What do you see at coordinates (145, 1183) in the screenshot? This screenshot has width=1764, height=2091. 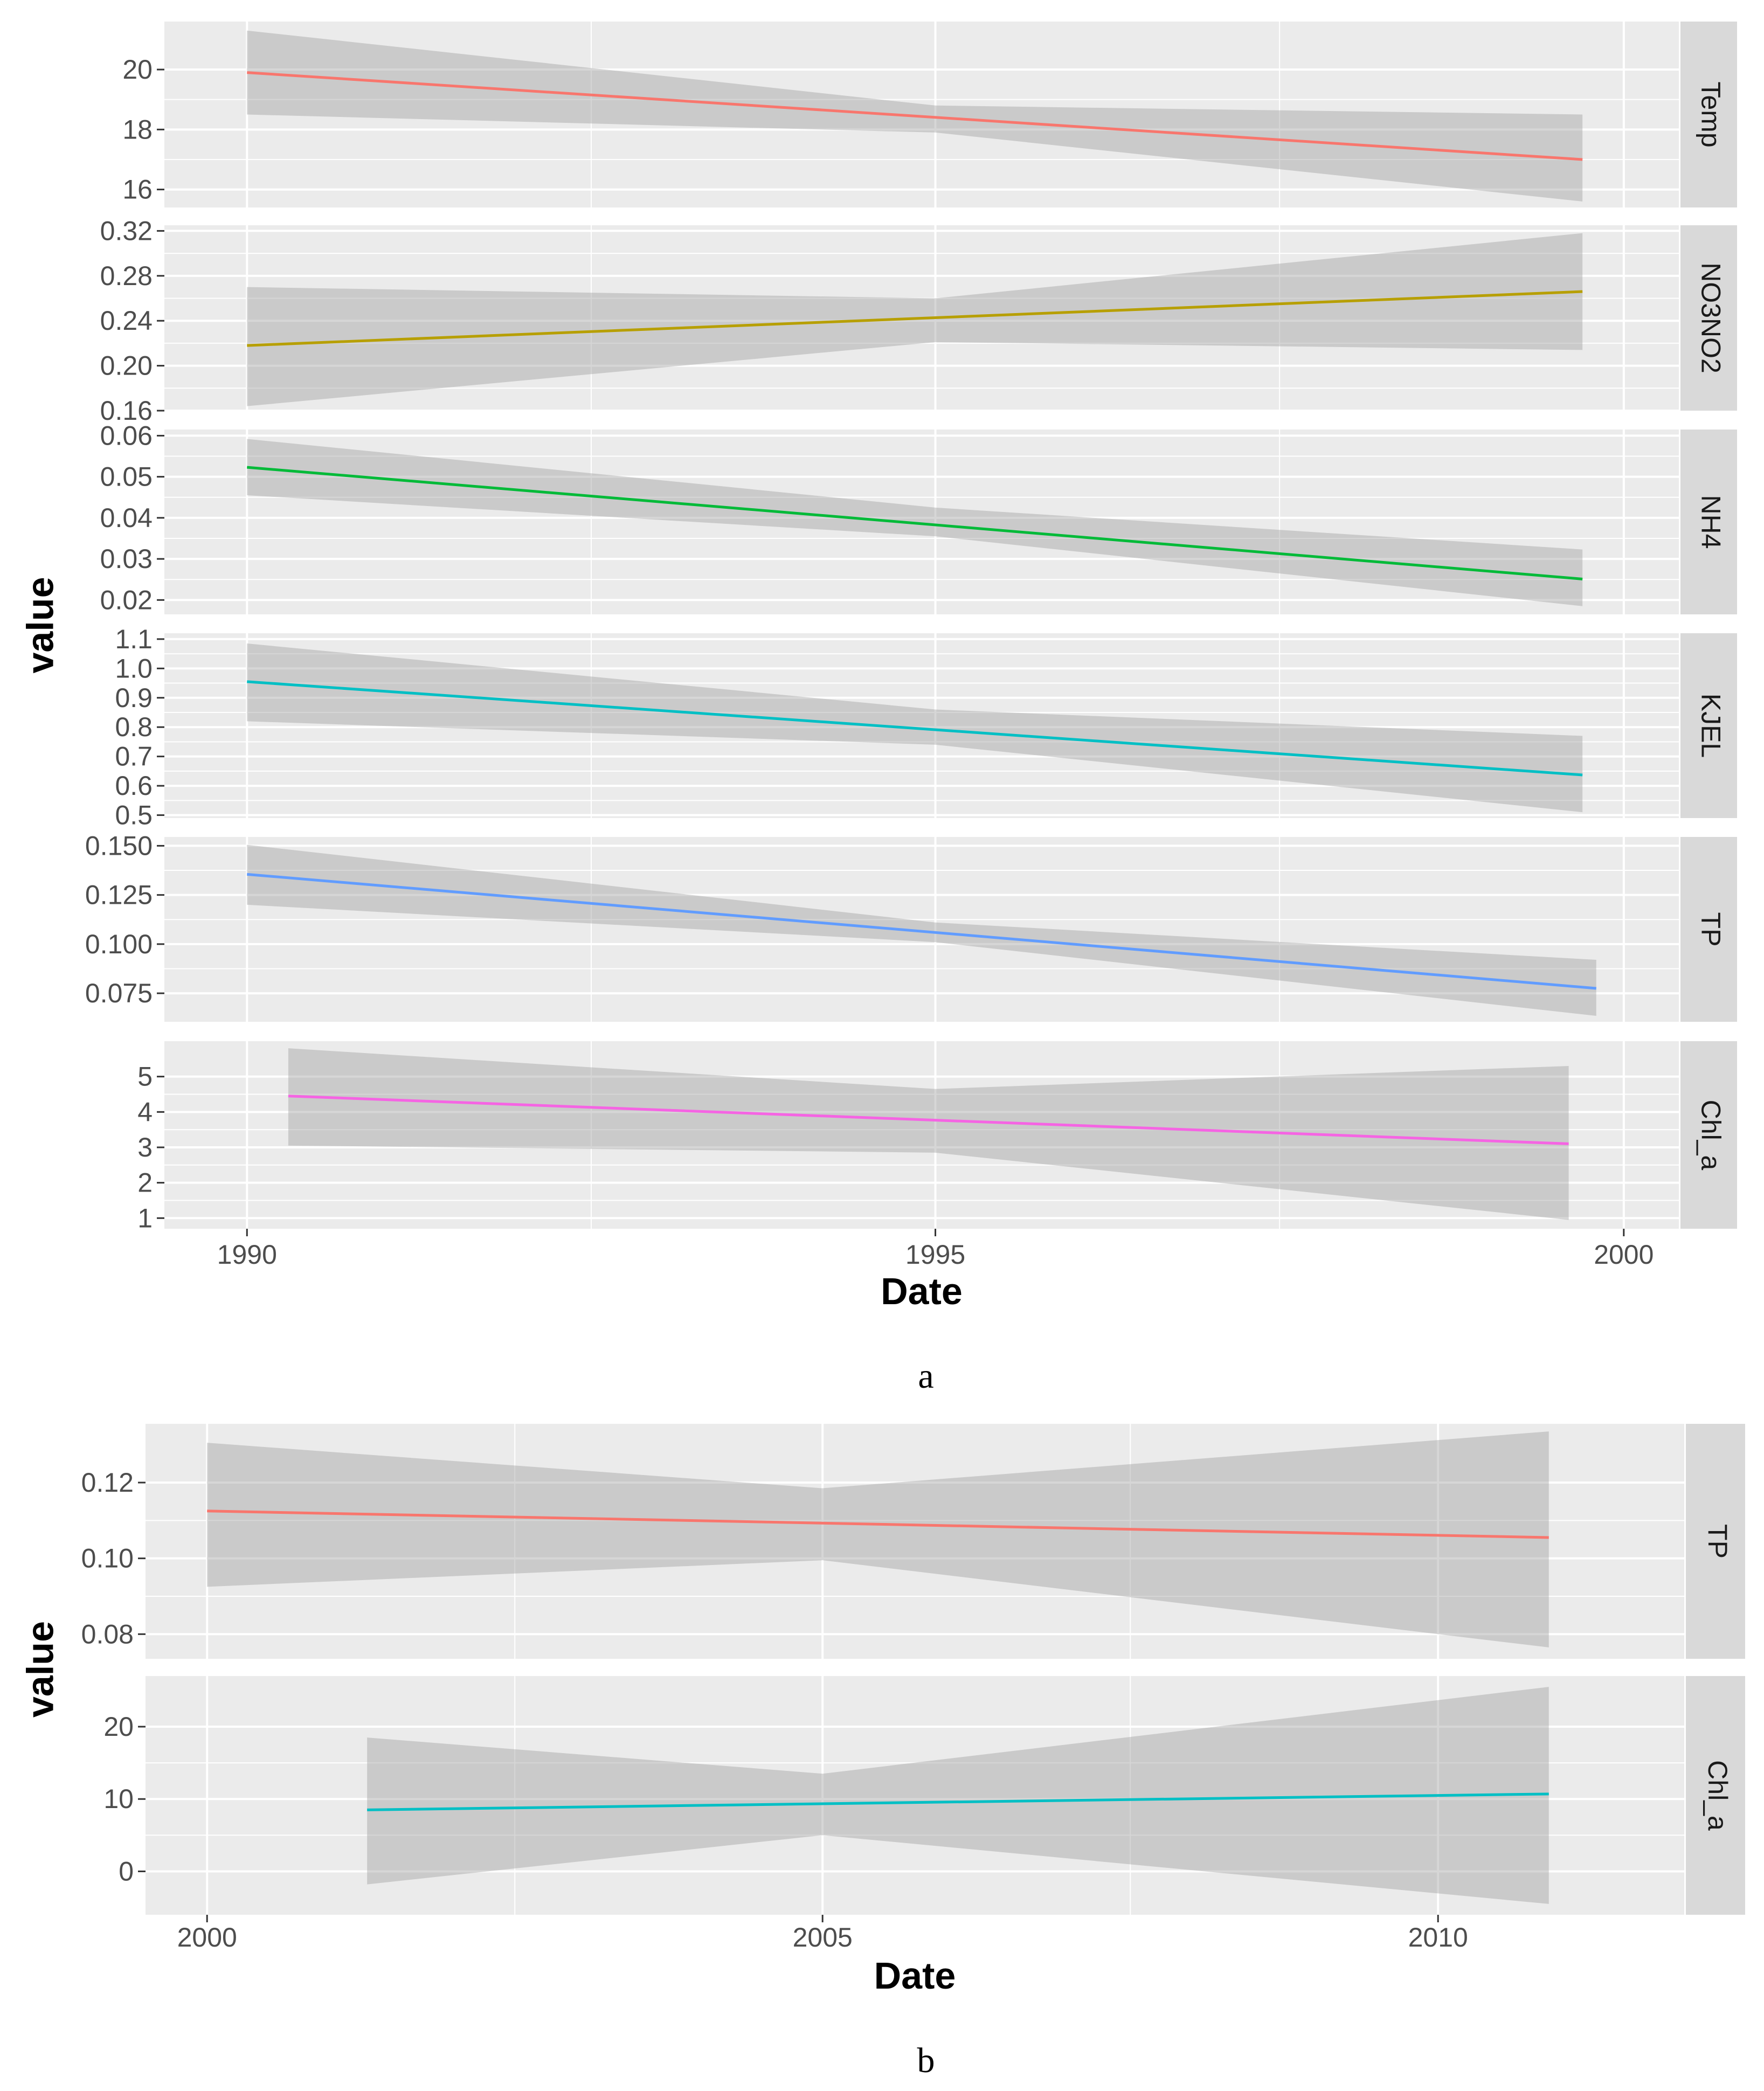 I see `y-tick-label: 2` at bounding box center [145, 1183].